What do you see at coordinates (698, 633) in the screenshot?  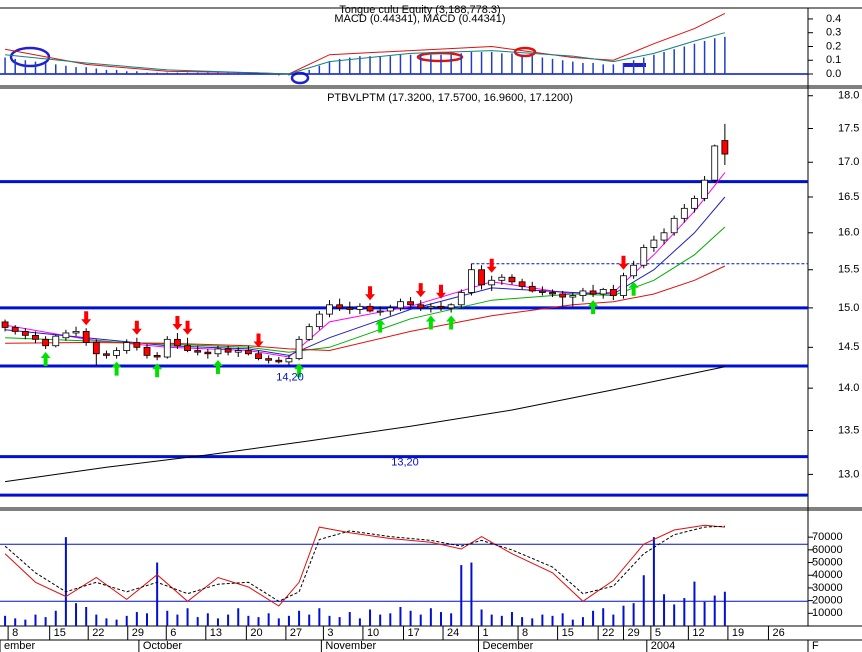 I see `x-tick-label: 12` at bounding box center [698, 633].